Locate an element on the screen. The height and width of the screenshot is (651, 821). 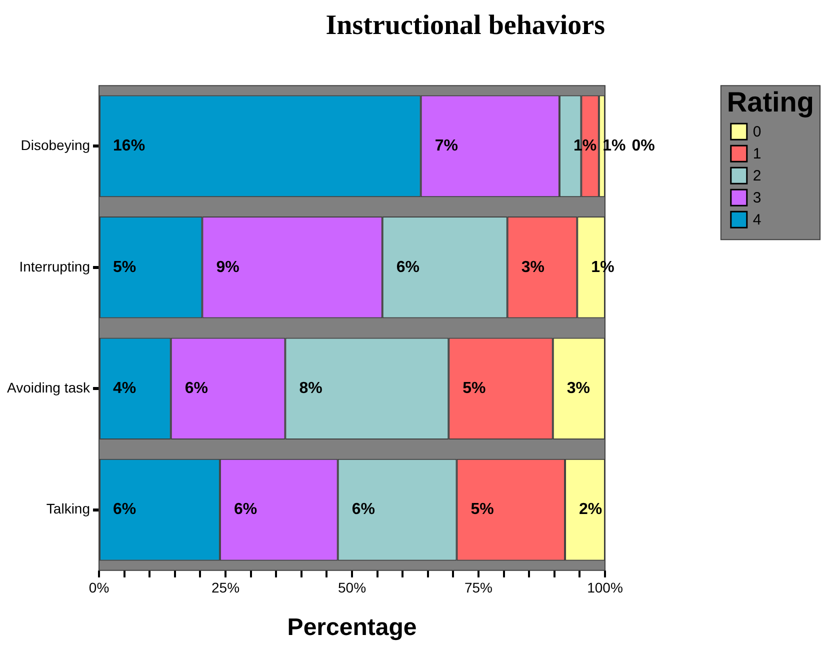
annotation: 8% is located at coordinates (310, 389).